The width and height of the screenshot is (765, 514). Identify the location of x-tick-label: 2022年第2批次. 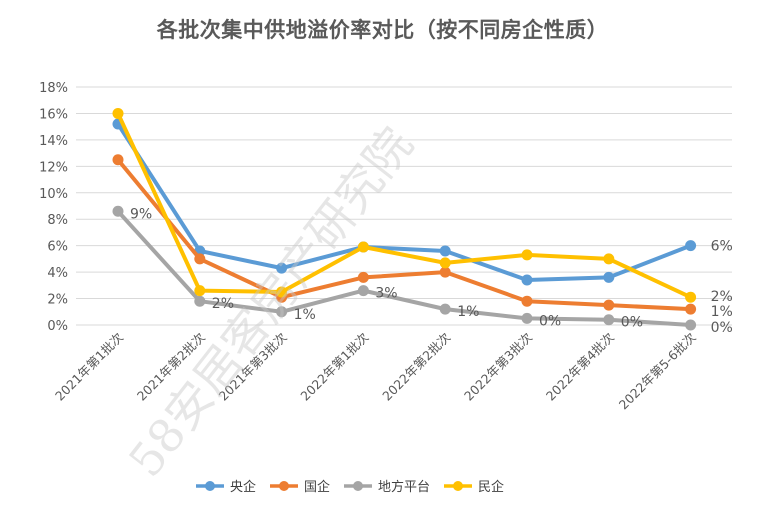
(416, 367).